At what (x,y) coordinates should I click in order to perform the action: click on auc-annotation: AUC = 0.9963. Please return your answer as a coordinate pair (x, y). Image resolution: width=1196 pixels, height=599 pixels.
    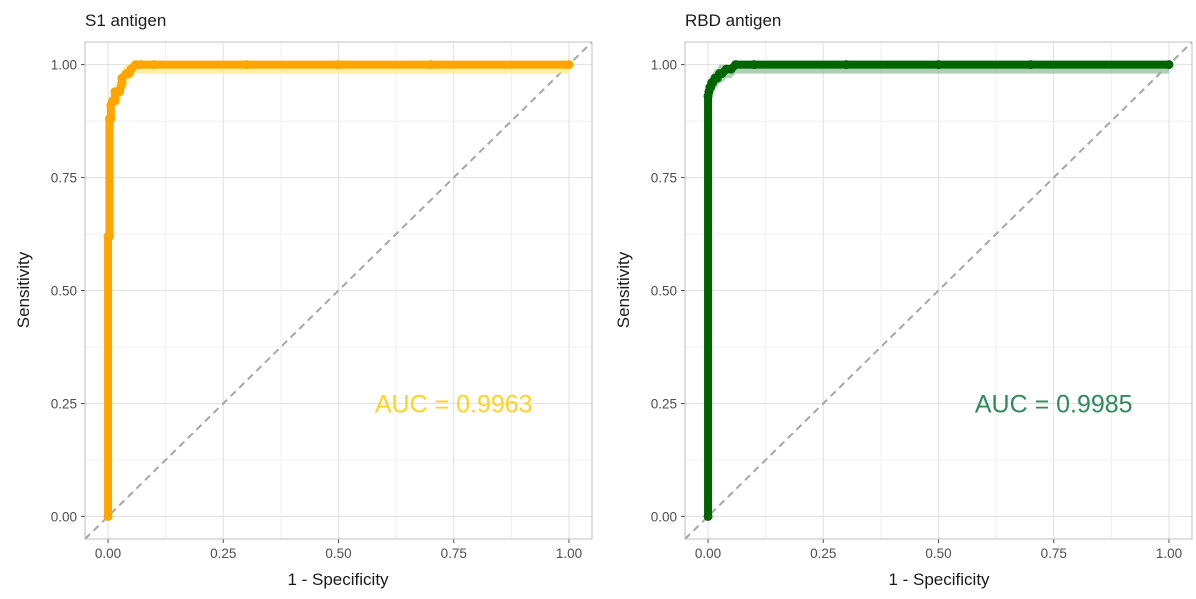
    Looking at the image, I should click on (454, 404).